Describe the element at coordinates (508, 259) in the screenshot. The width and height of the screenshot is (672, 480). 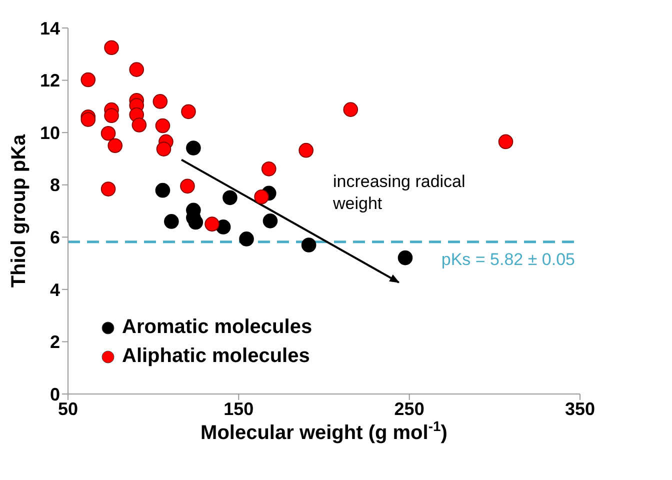
I see `ref-line-label: pKs = 5.82 ± 0.05` at that location.